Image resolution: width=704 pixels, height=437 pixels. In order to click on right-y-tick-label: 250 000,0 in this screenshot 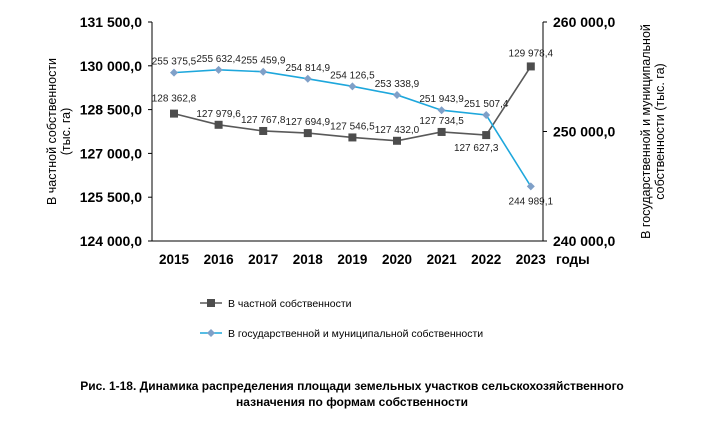, I will do `click(584, 132)`.